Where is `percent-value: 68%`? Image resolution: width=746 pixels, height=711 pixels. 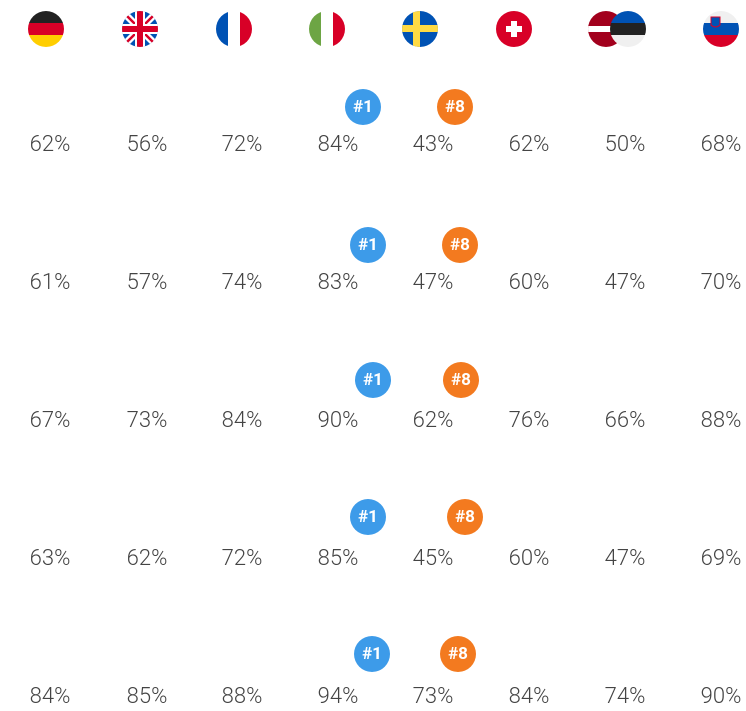
percent-value: 68% is located at coordinates (721, 144).